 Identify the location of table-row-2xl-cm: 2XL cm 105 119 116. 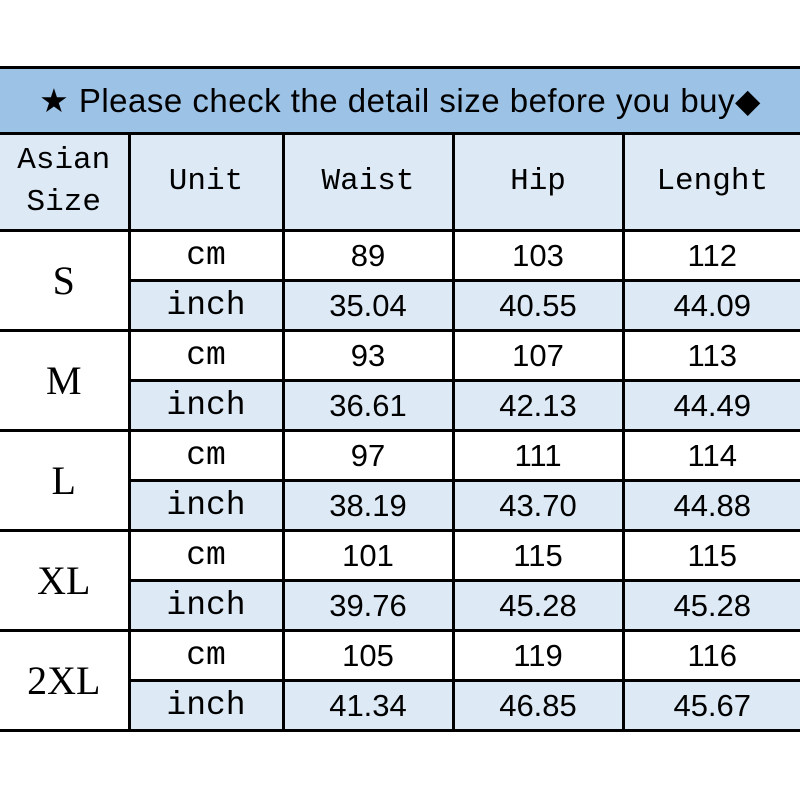
(400, 680).